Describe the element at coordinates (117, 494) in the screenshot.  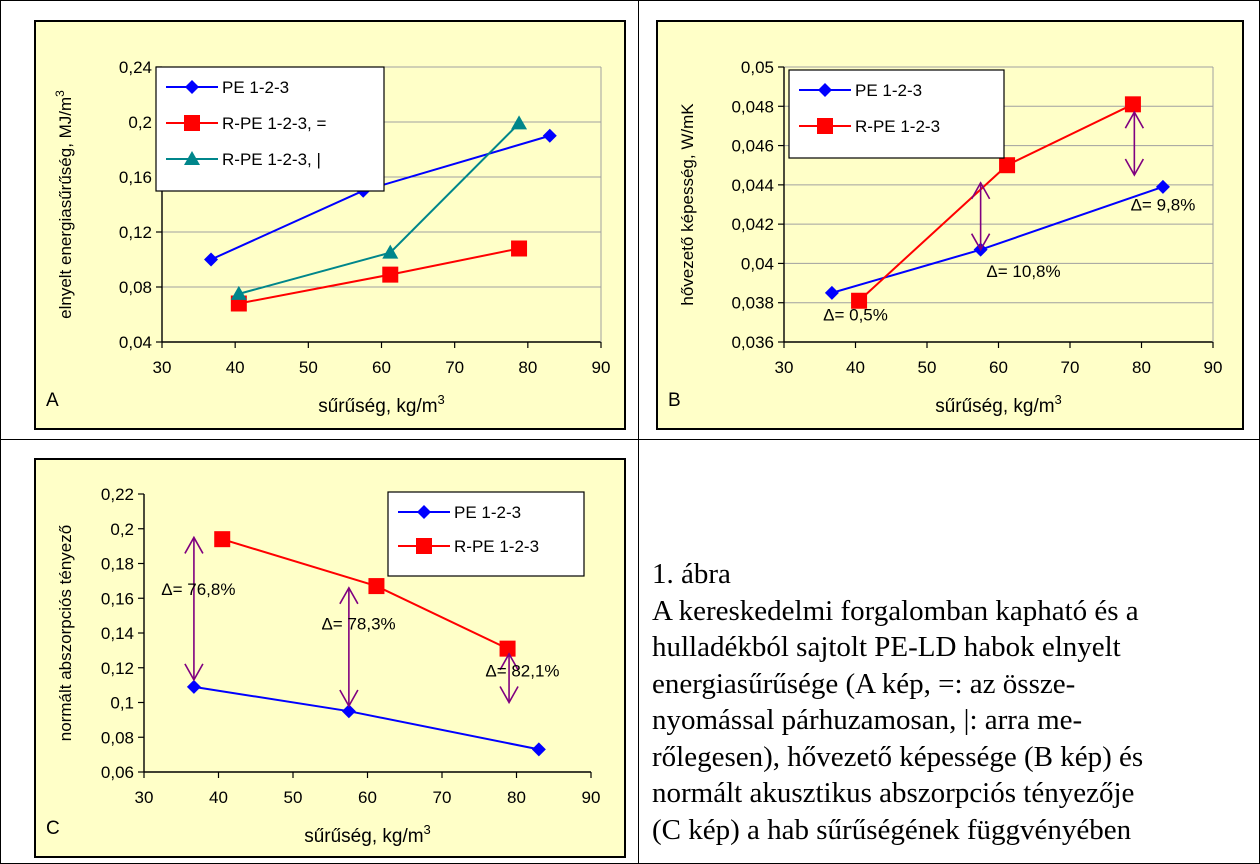
I see `y-tick-label: 0,22` at that location.